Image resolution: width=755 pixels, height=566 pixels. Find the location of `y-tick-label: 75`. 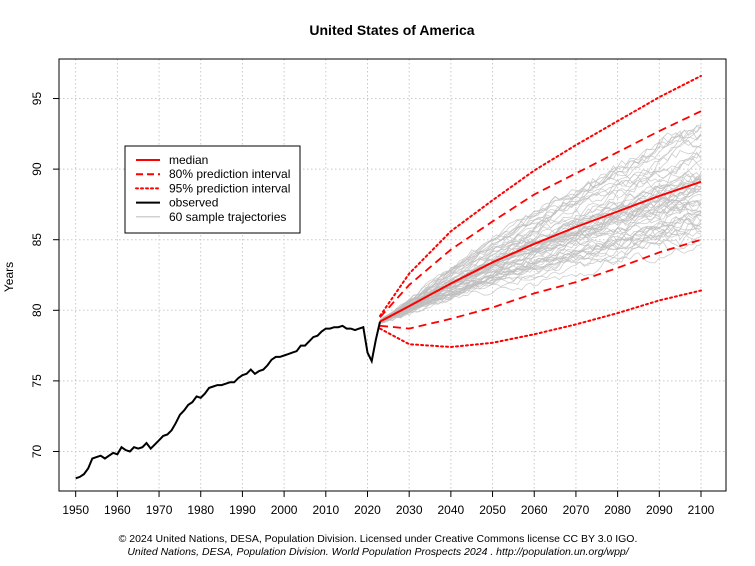

y-tick-label: 75 is located at coordinates (37, 381).